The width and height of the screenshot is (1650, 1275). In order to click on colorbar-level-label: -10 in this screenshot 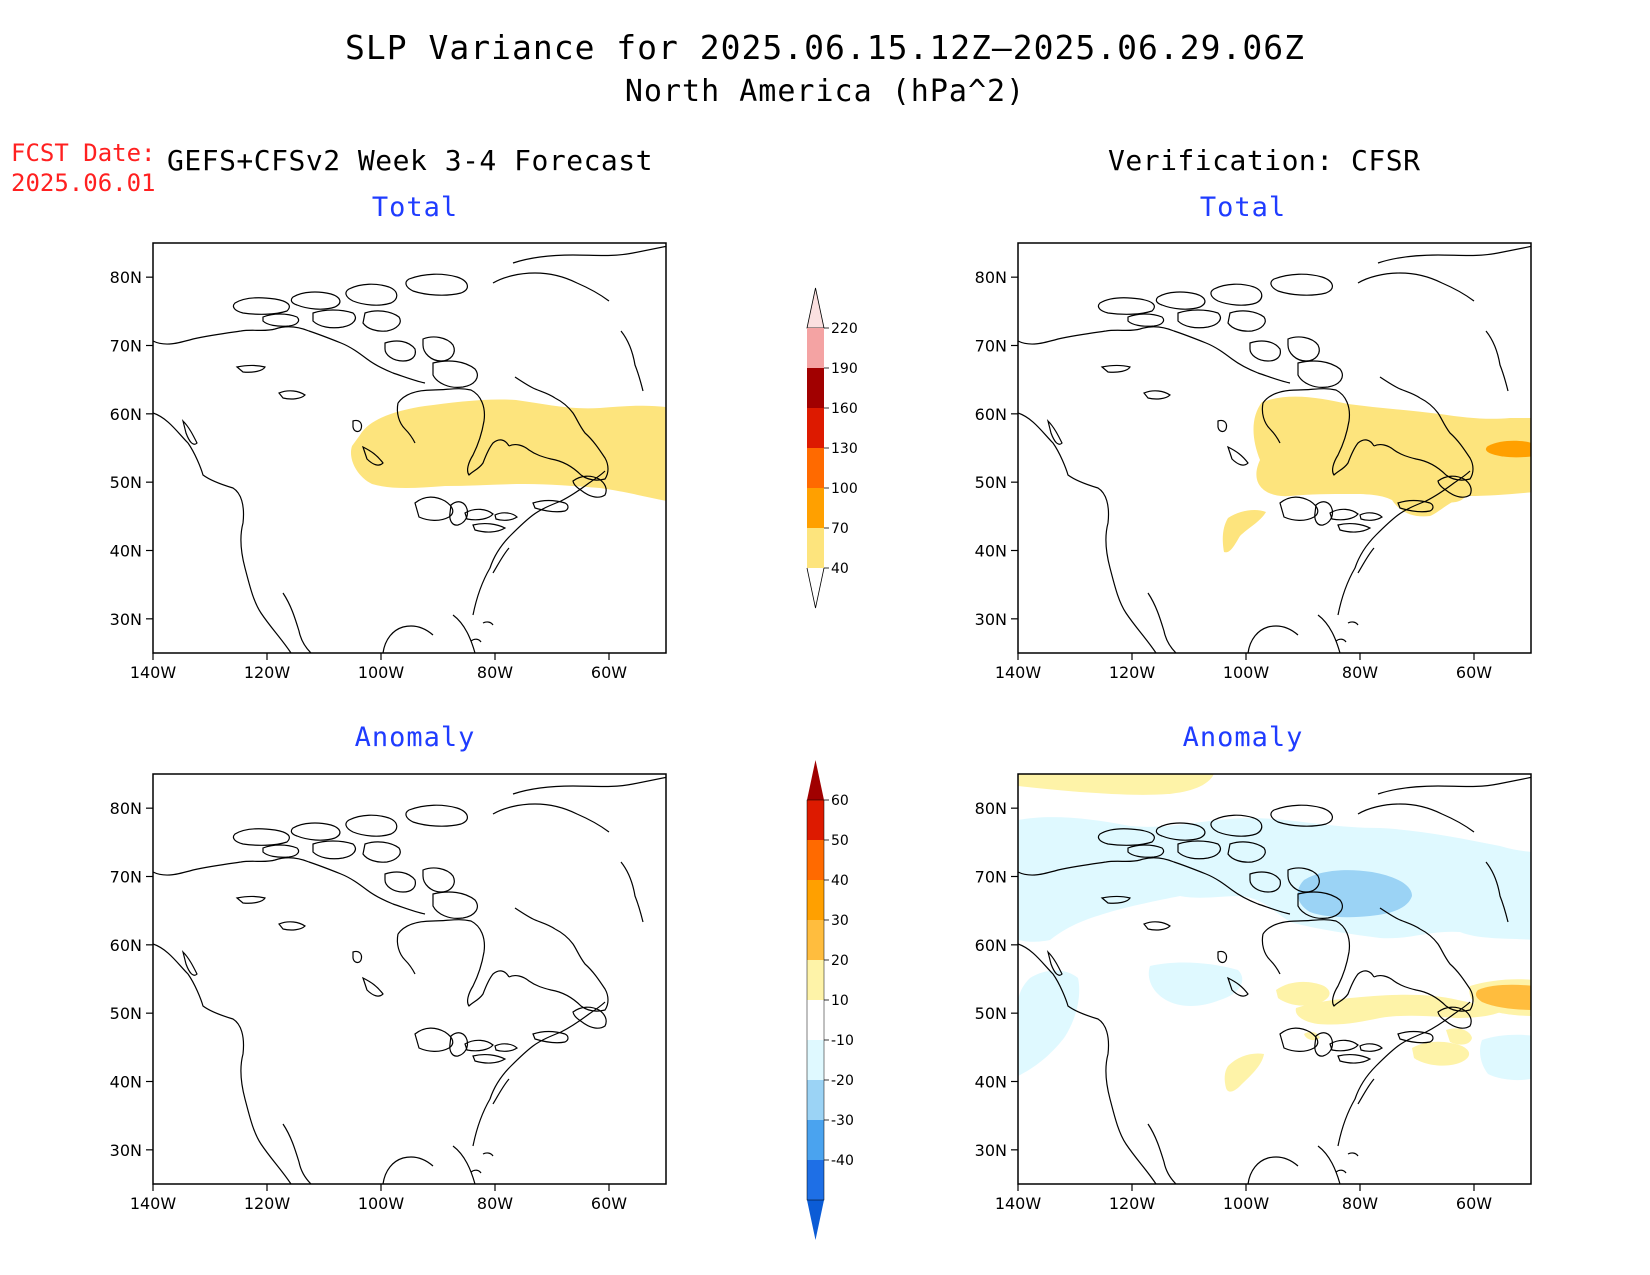, I will do `click(842, 1041)`.